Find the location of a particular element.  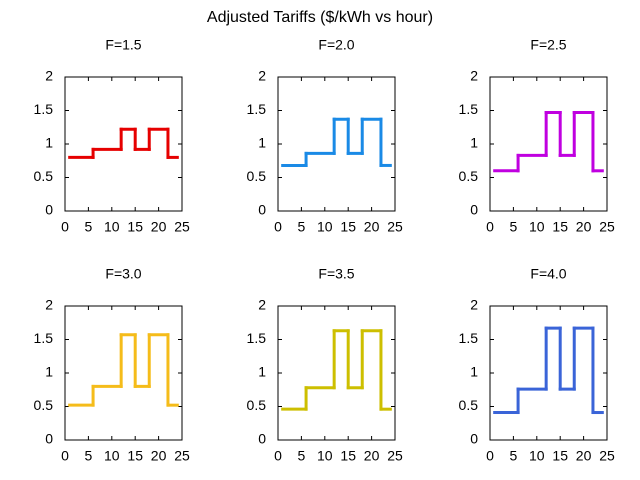

subplot-title: F=1.5 is located at coordinates (123, 45).